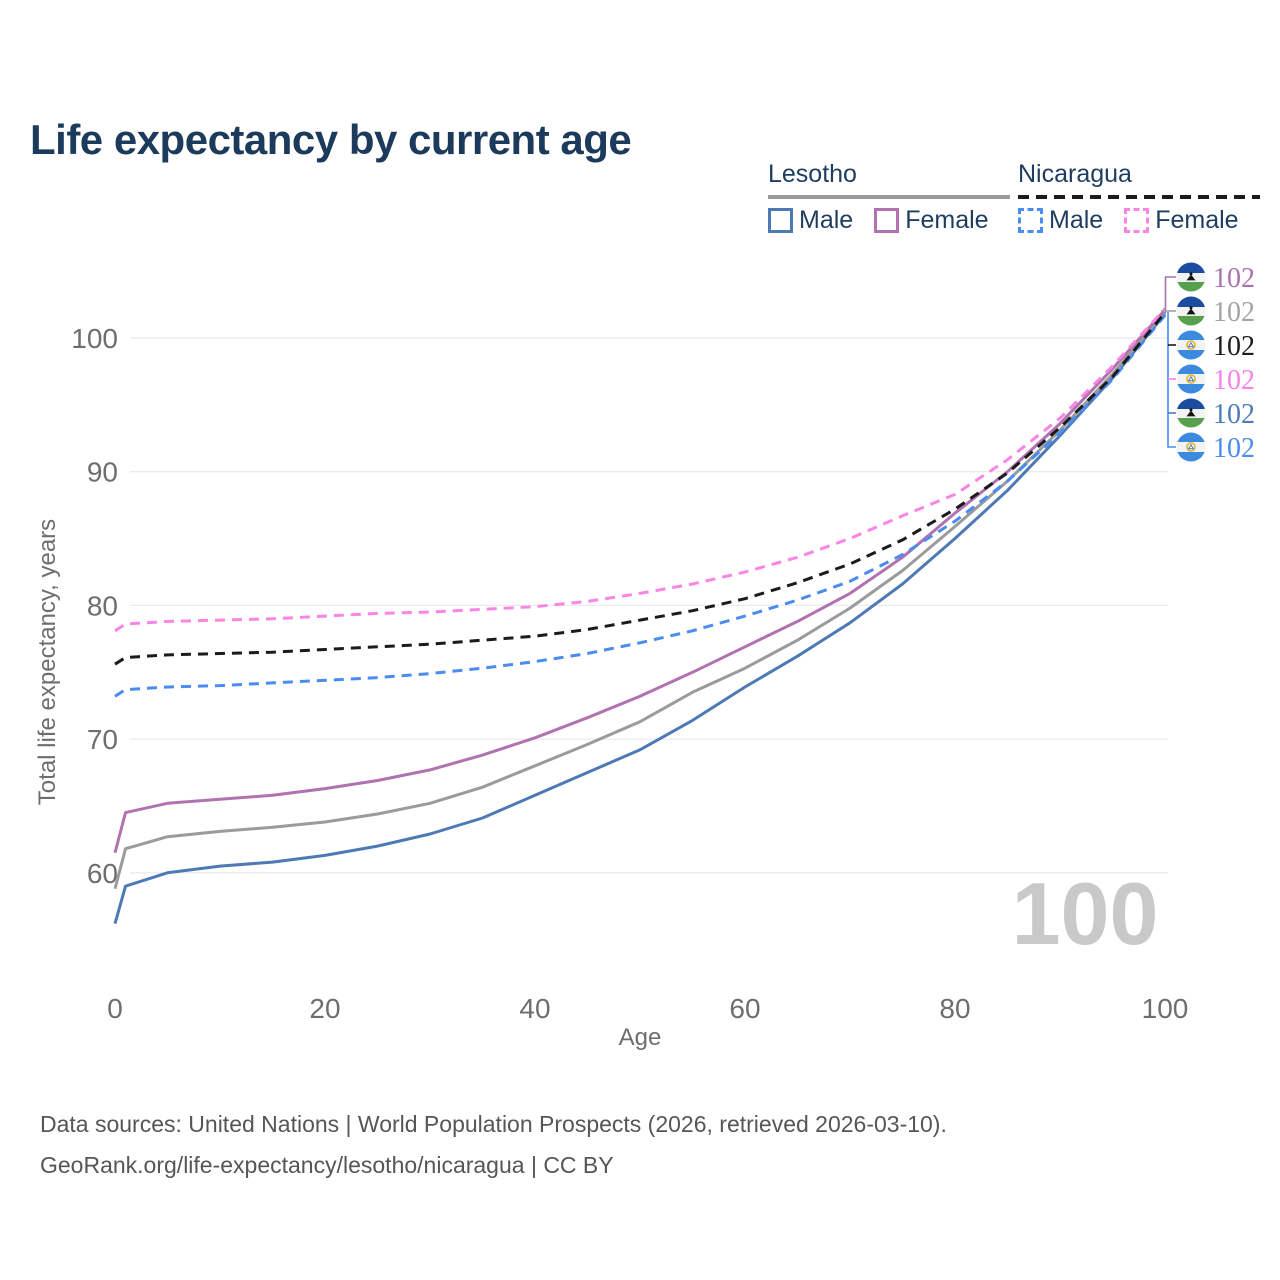  I want to click on lesotho-solid-line-swatch, so click(889, 197).